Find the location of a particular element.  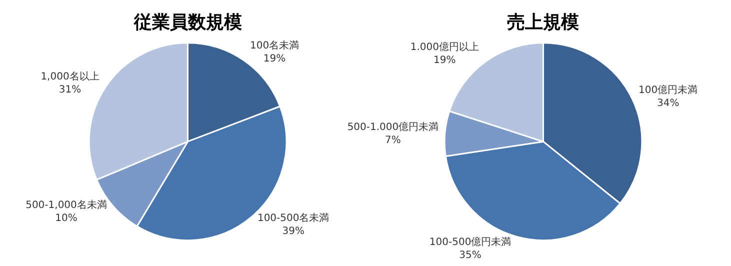

slice-label: 1.000億円以上 is located at coordinates (444, 47).